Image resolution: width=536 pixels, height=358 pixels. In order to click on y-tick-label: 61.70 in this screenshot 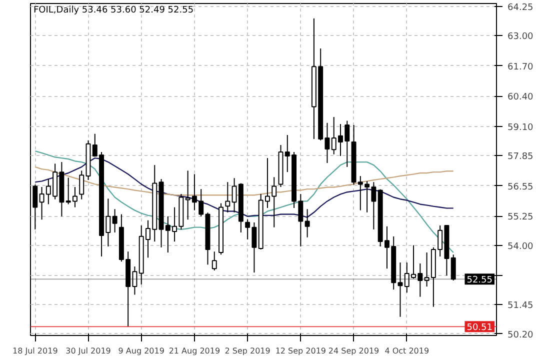, I will do `click(521, 67)`.